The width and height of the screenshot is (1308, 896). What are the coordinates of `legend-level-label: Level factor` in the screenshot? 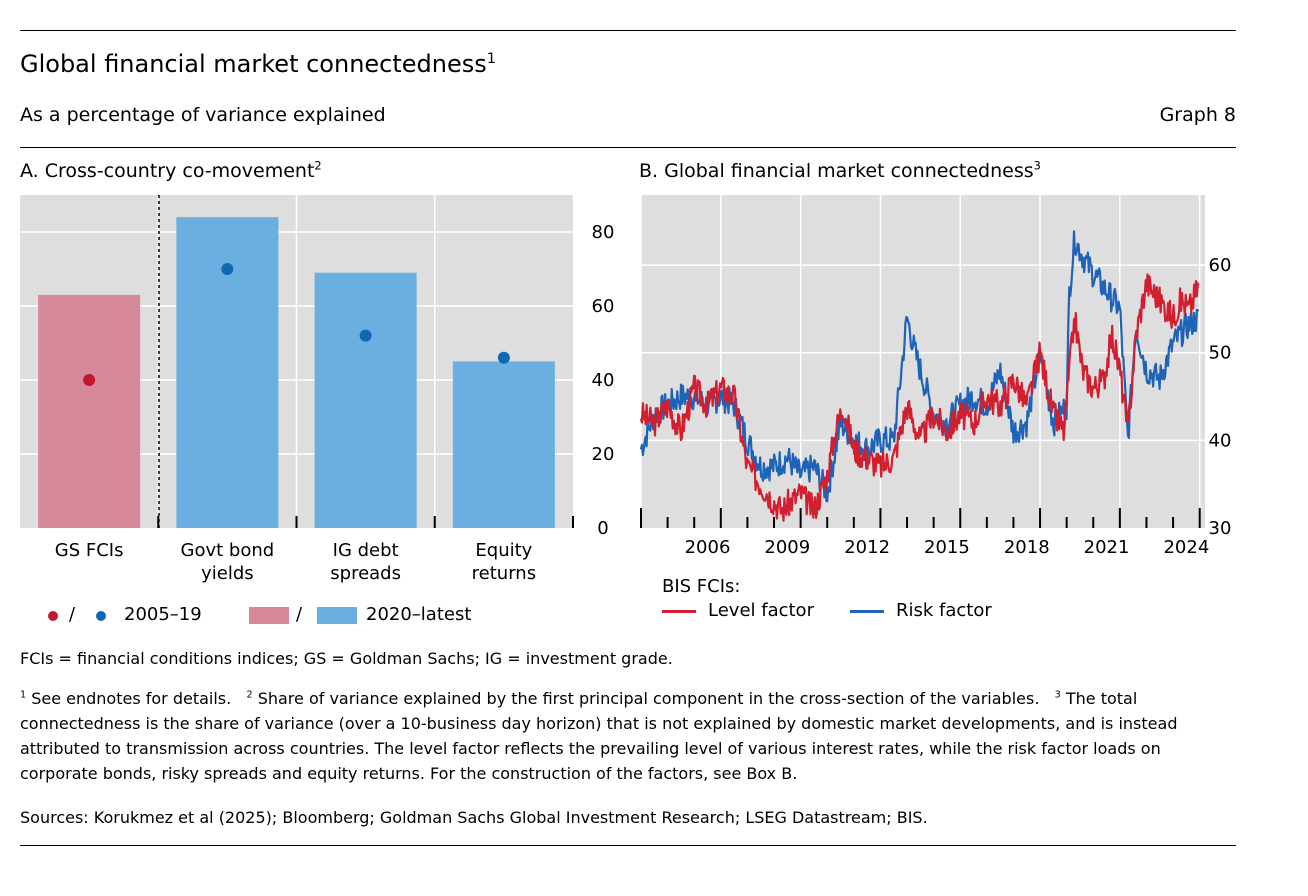 It's located at (761, 610).